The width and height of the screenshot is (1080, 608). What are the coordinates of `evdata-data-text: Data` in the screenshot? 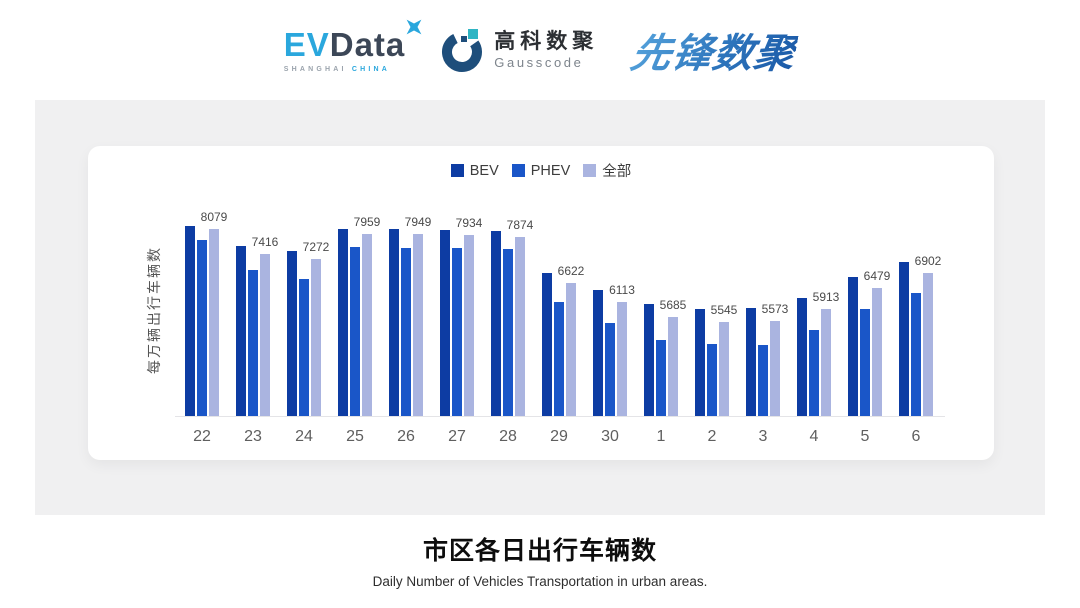 It's located at (367, 44).